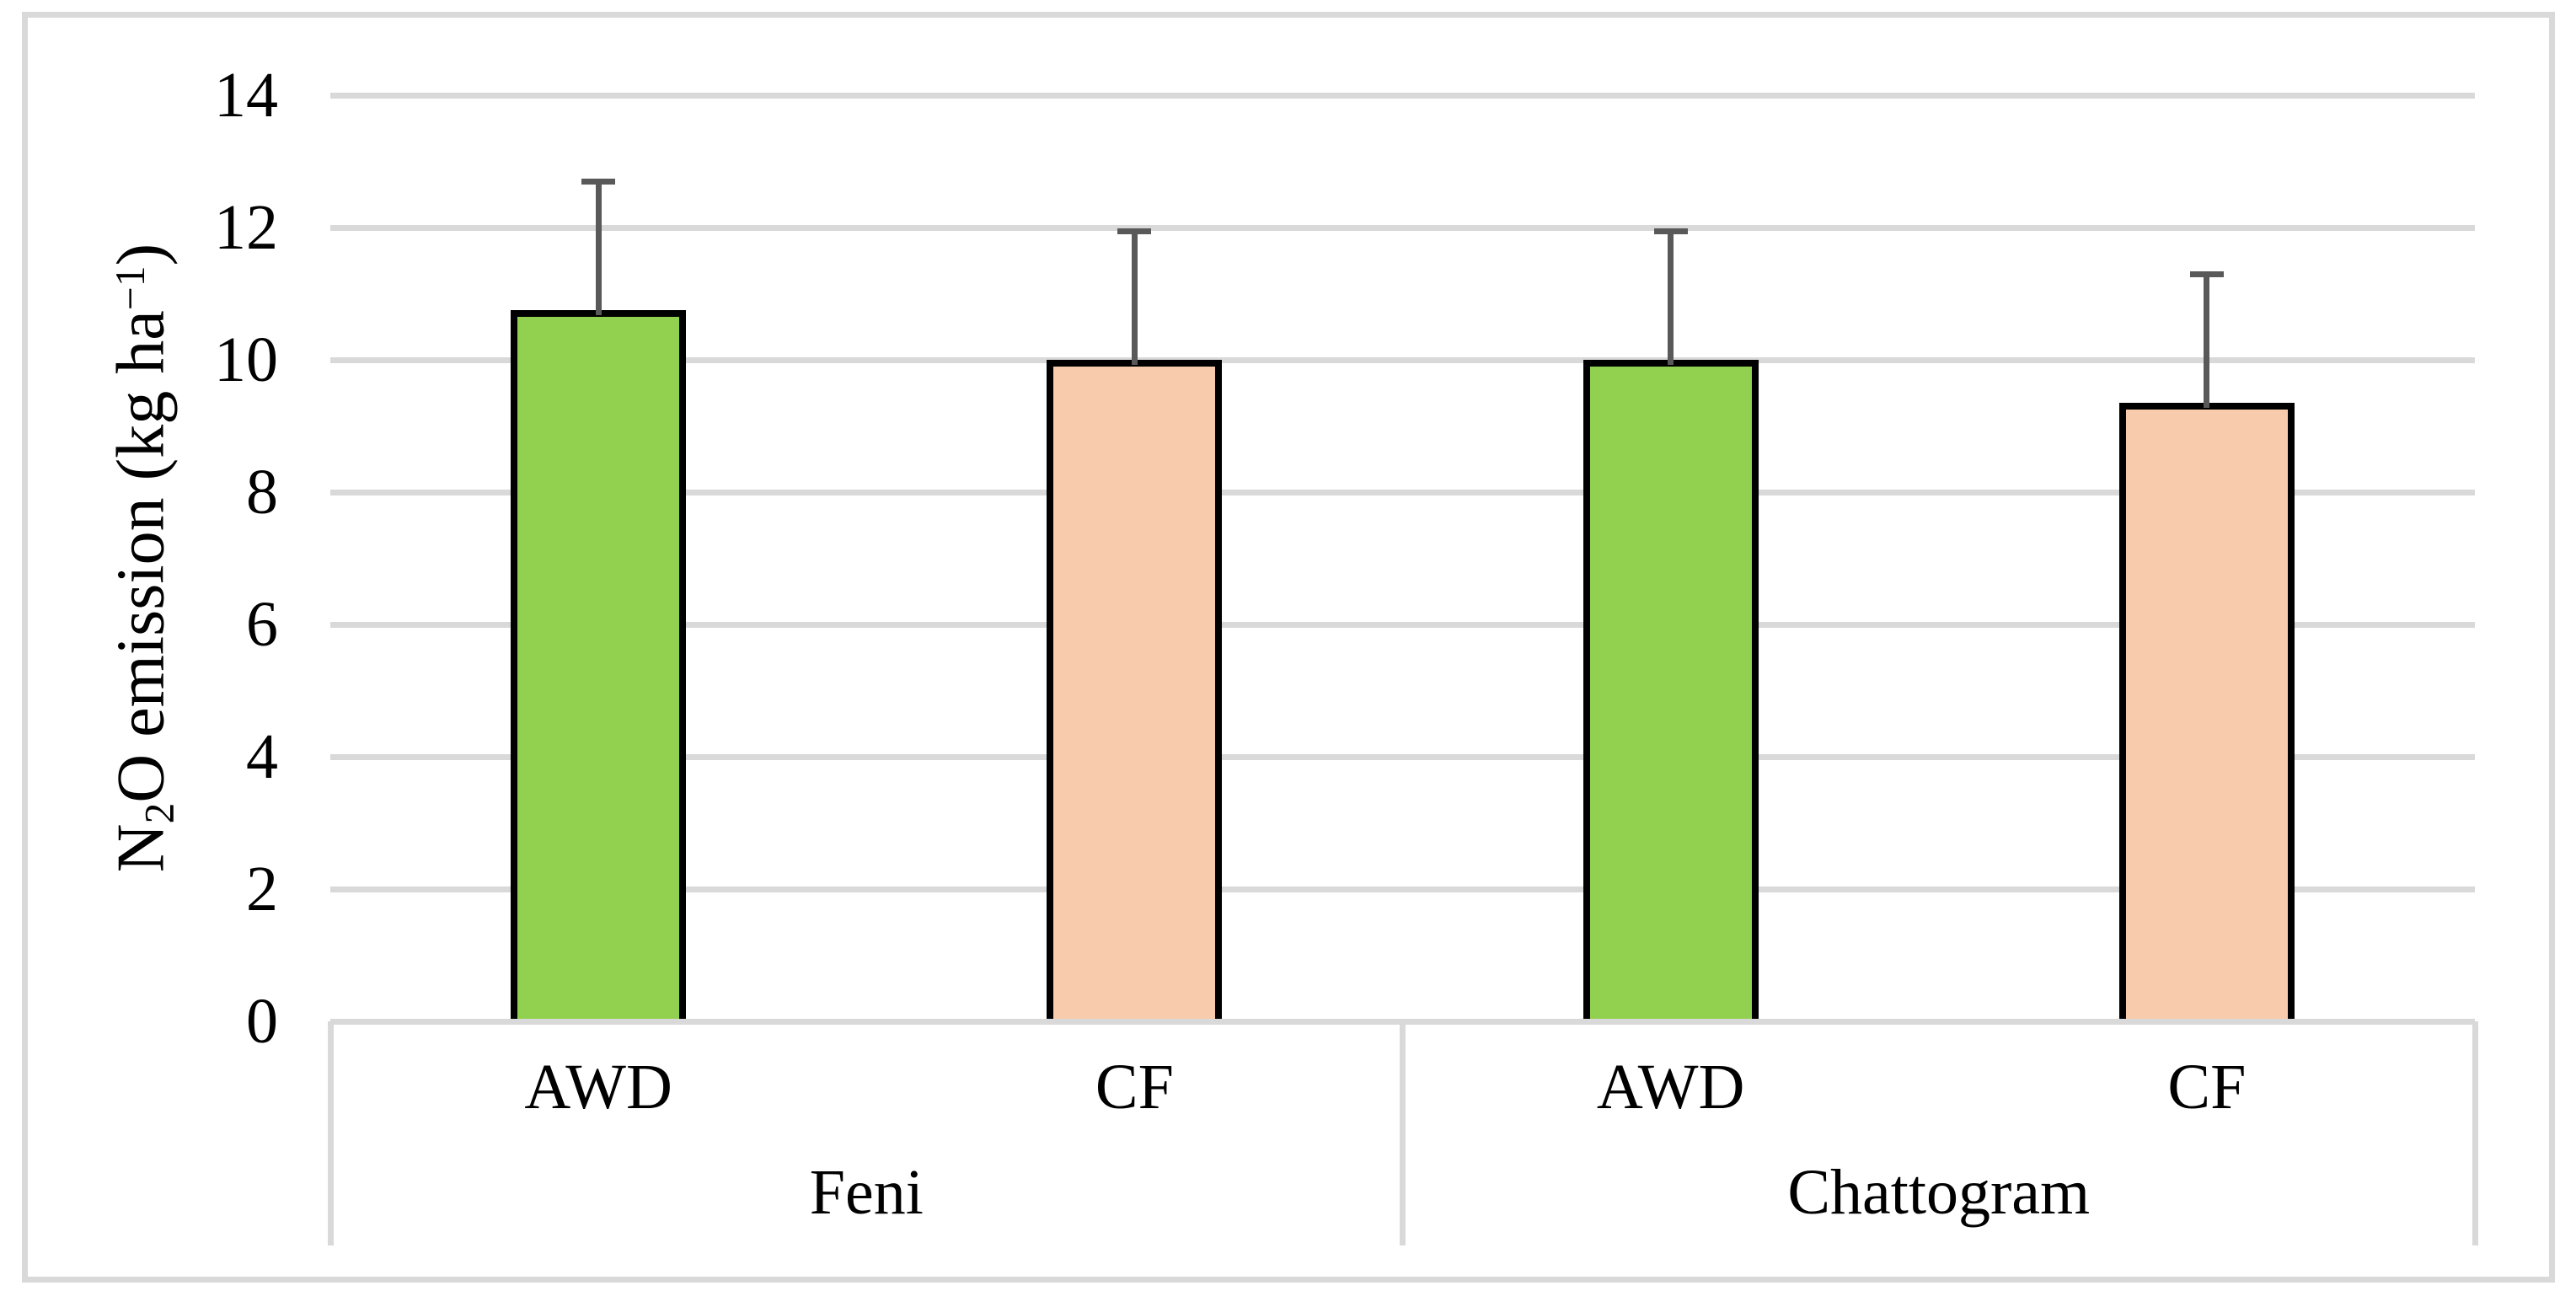 This screenshot has width=2576, height=1307. I want to click on location-label: Chattogram, so click(1939, 1193).